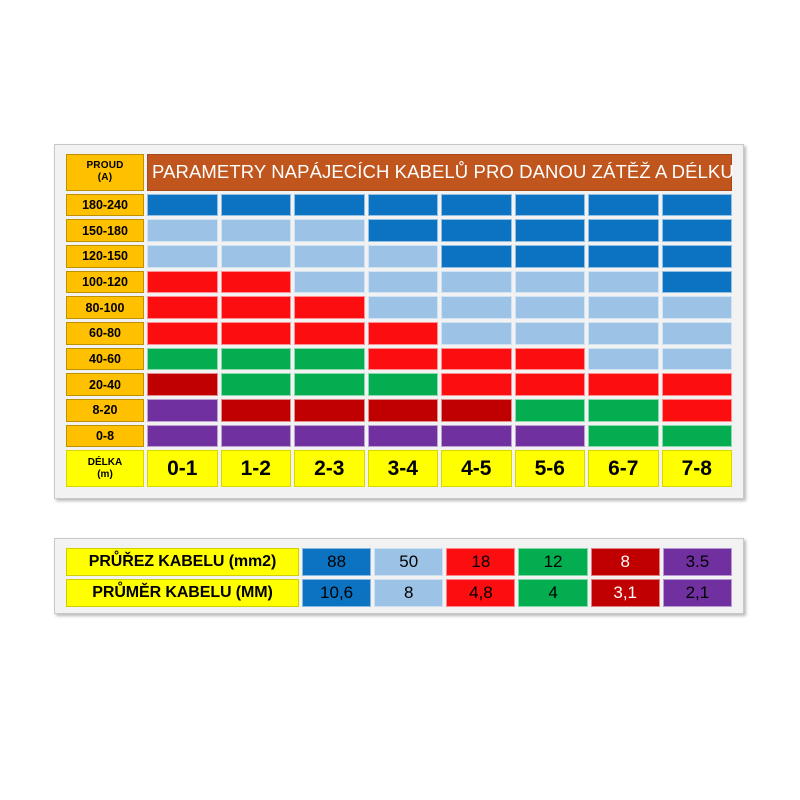 This screenshot has height=800, width=800. I want to click on current-range-label: 0-8, so click(105, 436).